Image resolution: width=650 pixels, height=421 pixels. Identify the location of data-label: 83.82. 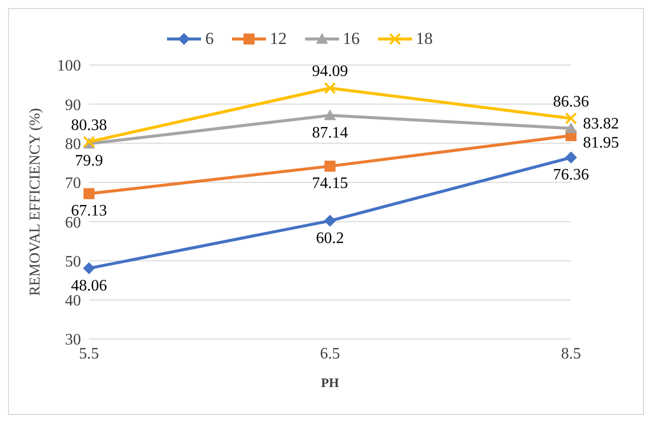
(601, 123).